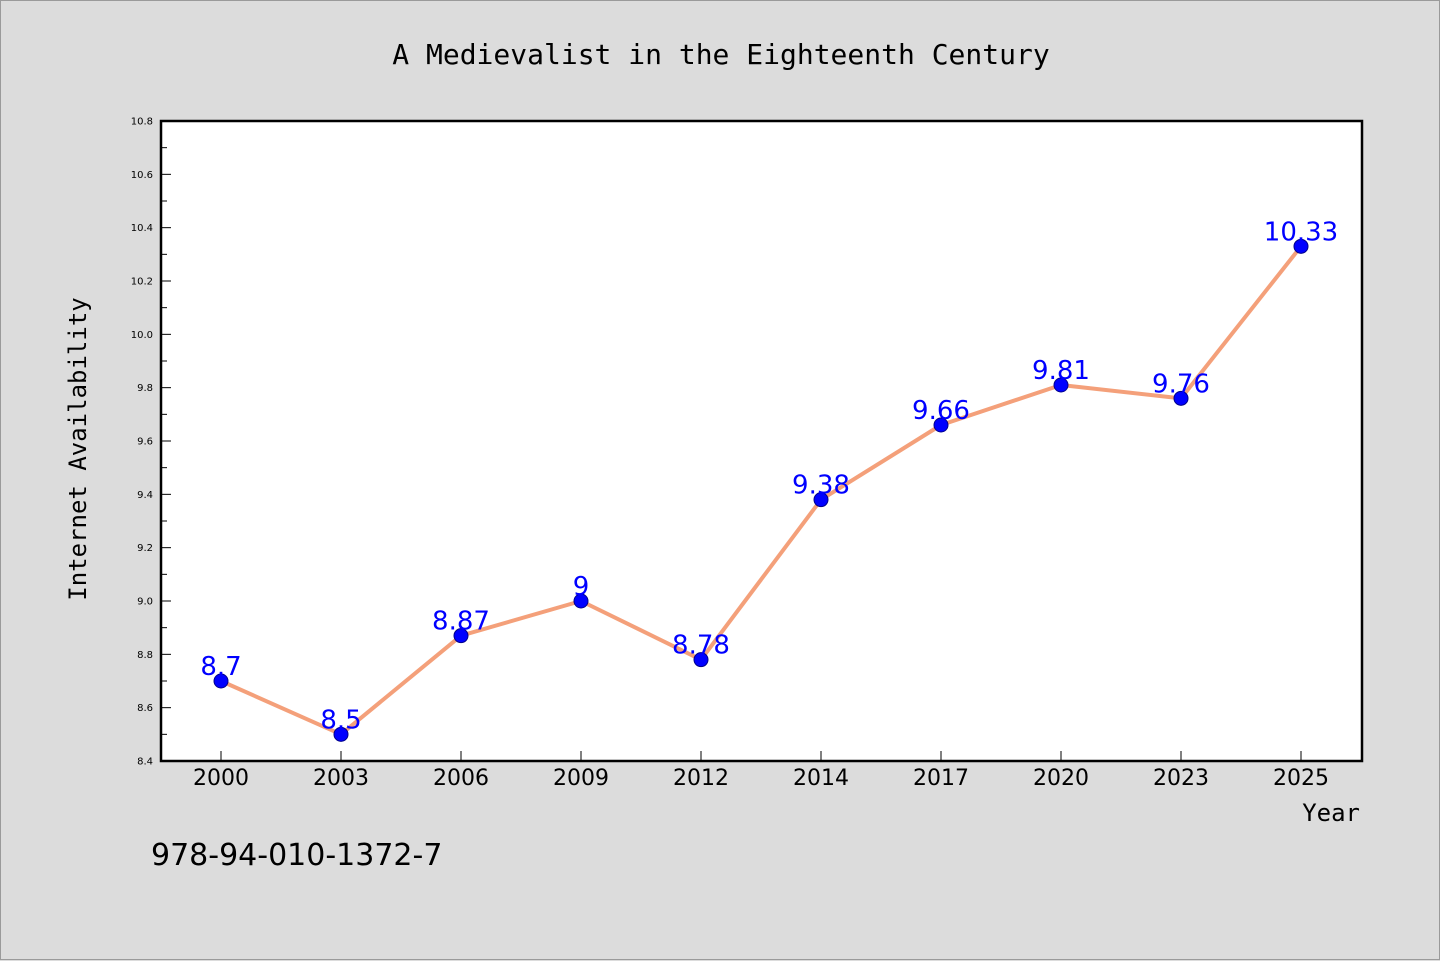  I want to click on data-label: 9.66, so click(941, 411).